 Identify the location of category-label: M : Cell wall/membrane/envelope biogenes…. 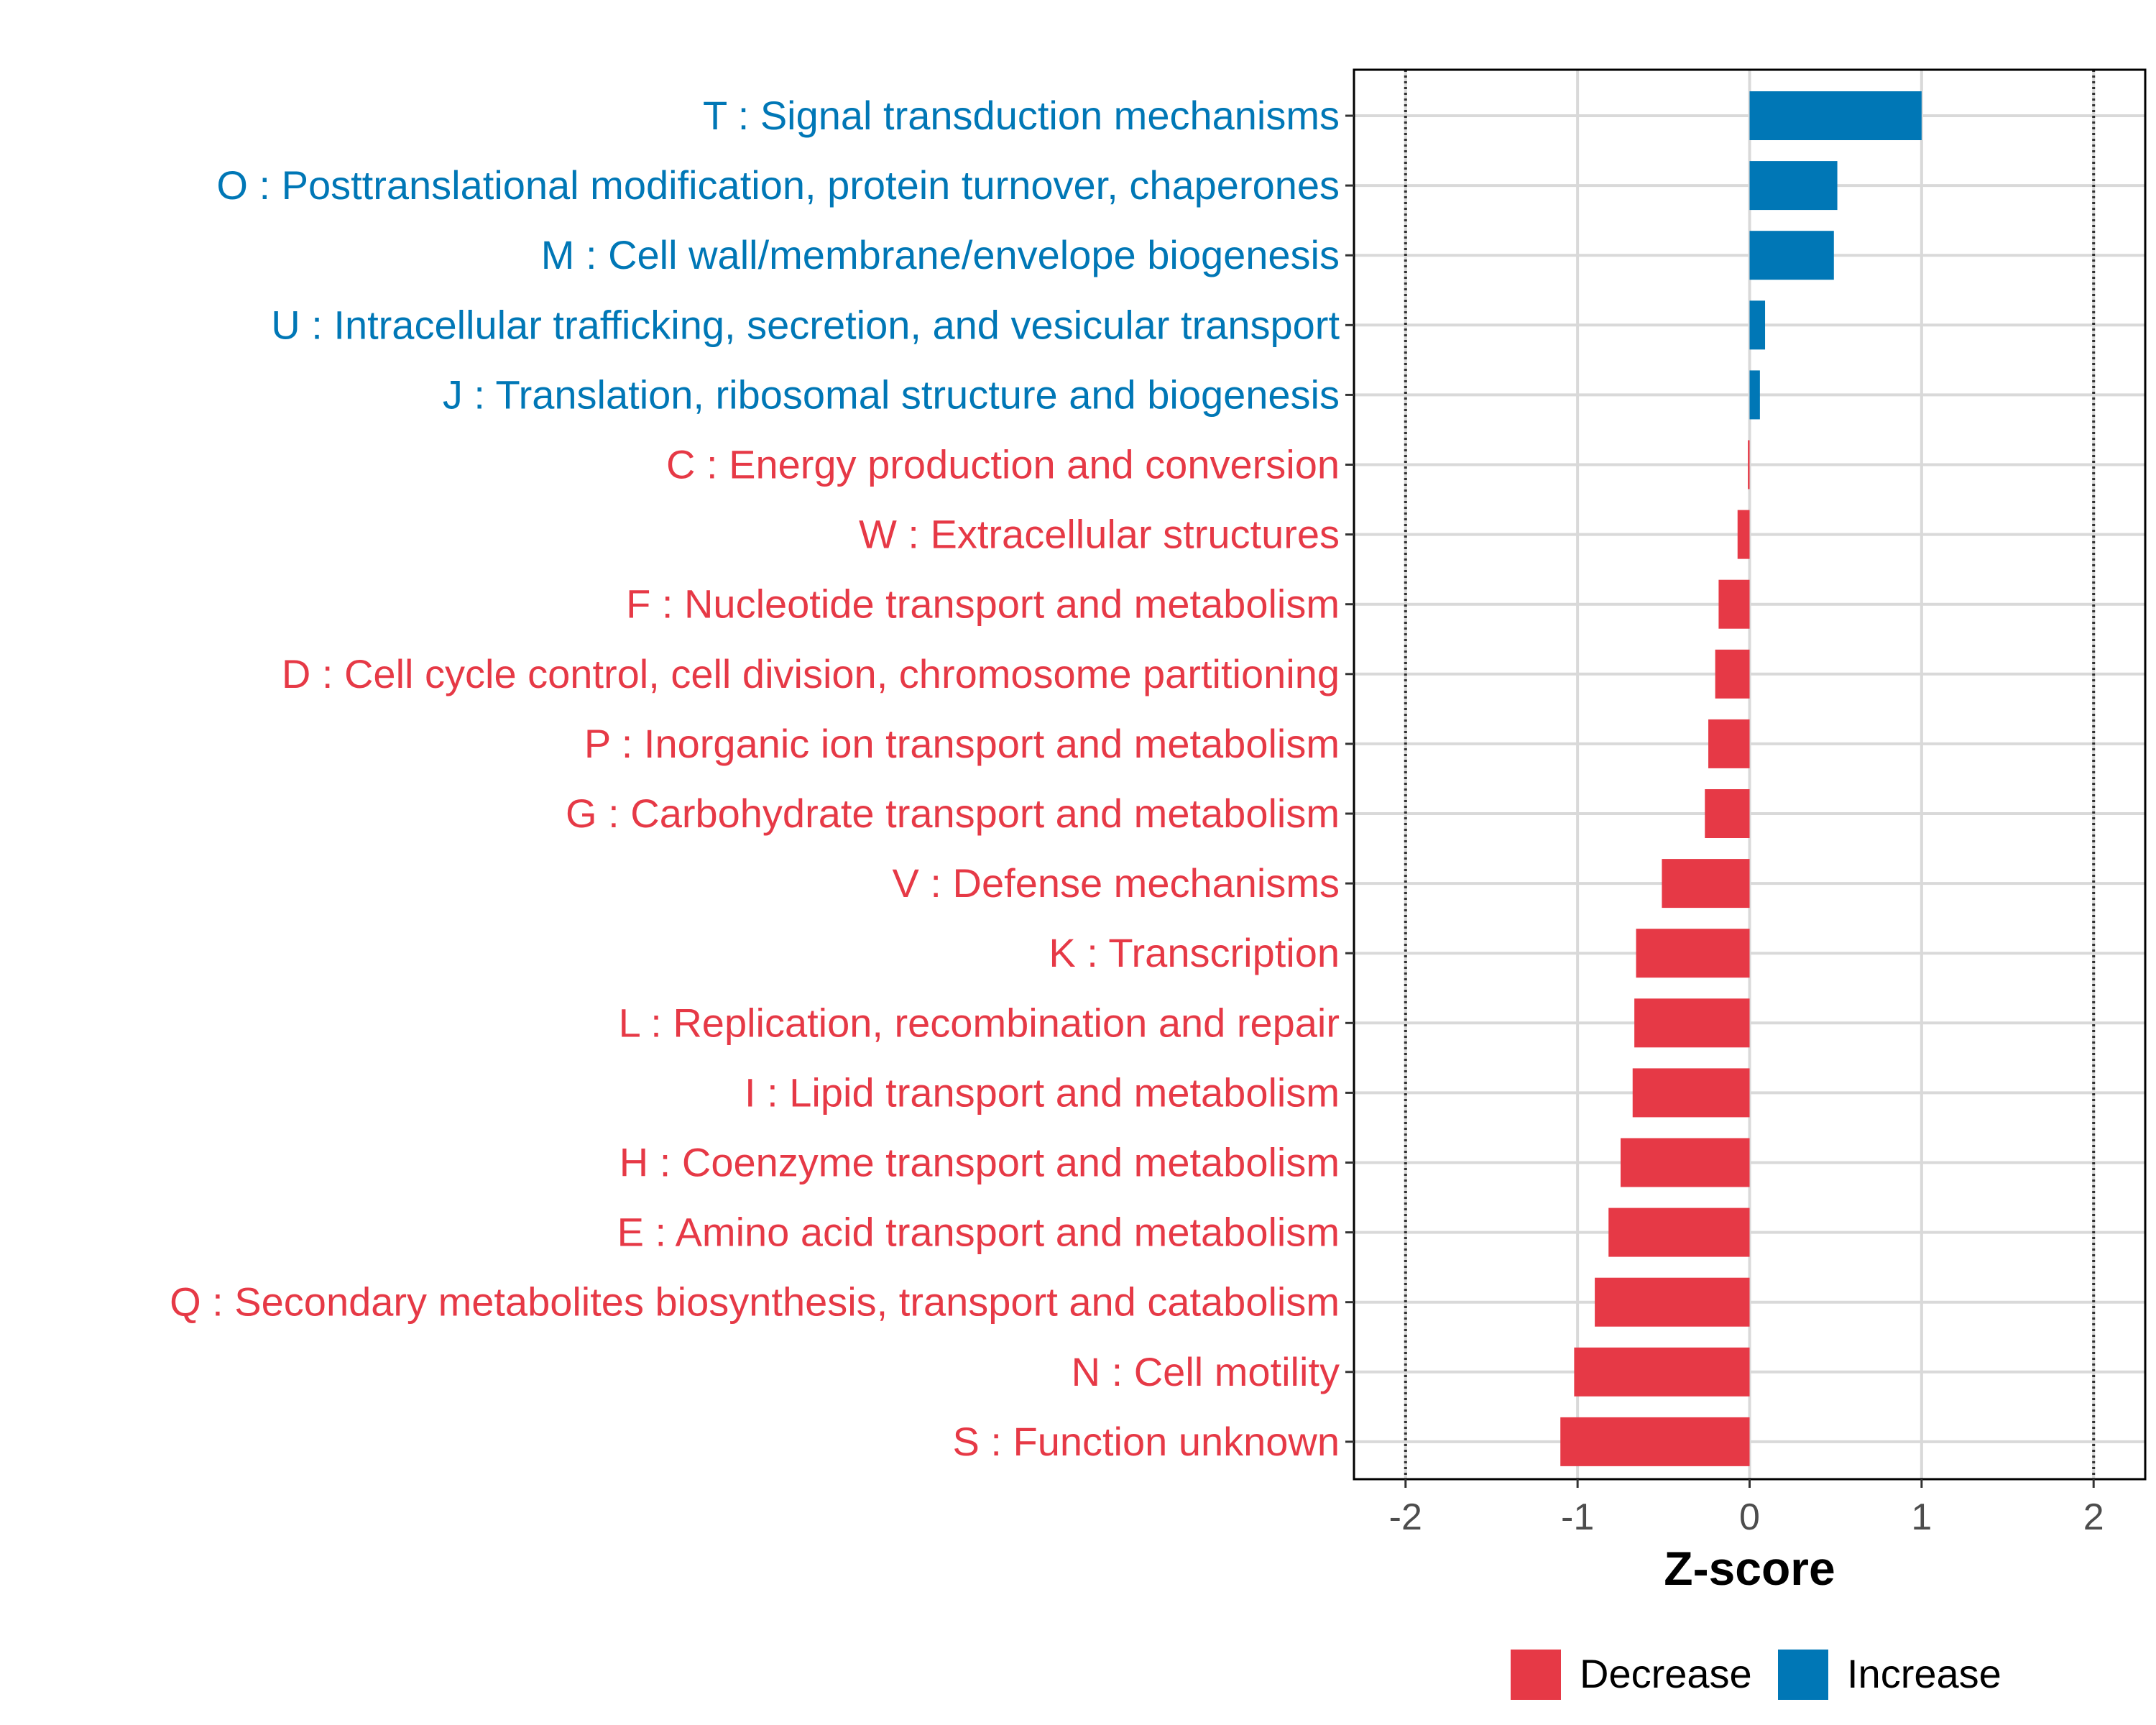
(941, 254).